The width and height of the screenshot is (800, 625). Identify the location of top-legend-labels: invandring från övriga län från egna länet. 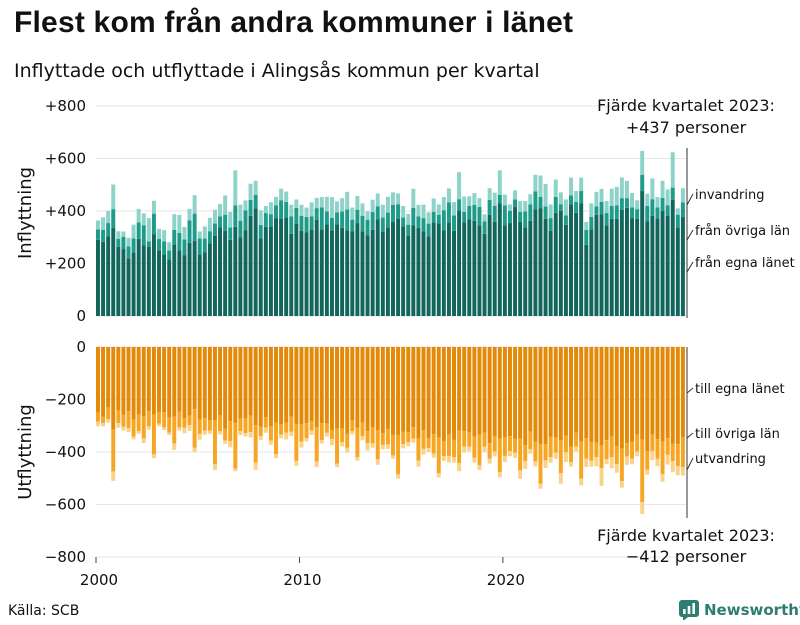
(740, 230).